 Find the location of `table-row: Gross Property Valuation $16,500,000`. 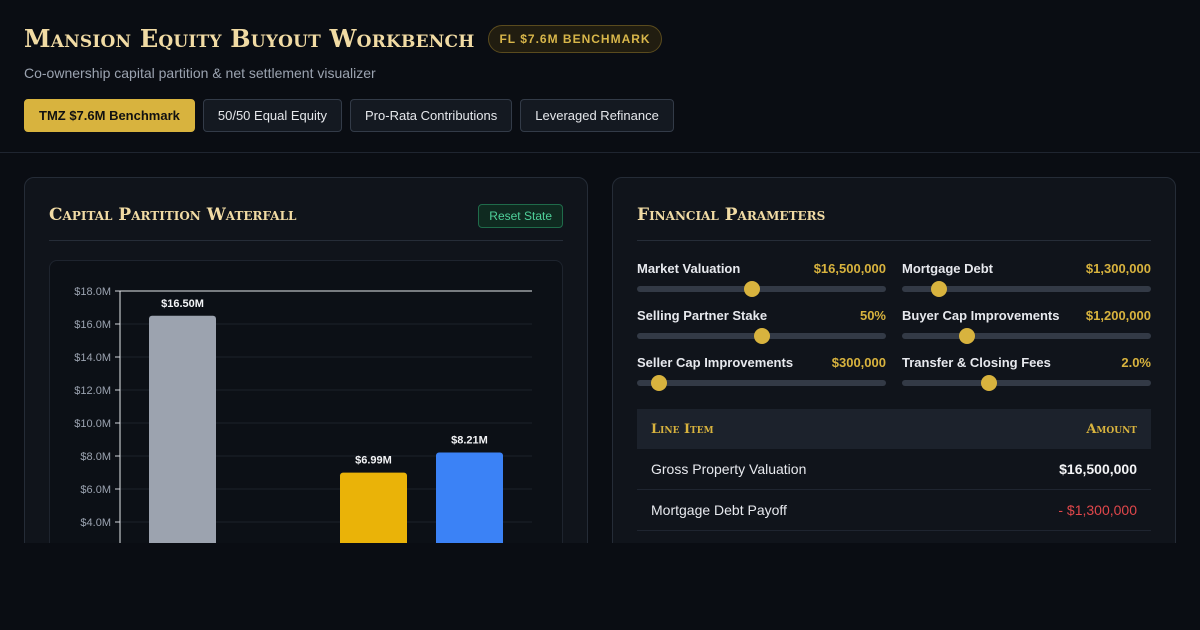

table-row: Gross Property Valuation $16,500,000 is located at coordinates (894, 469).